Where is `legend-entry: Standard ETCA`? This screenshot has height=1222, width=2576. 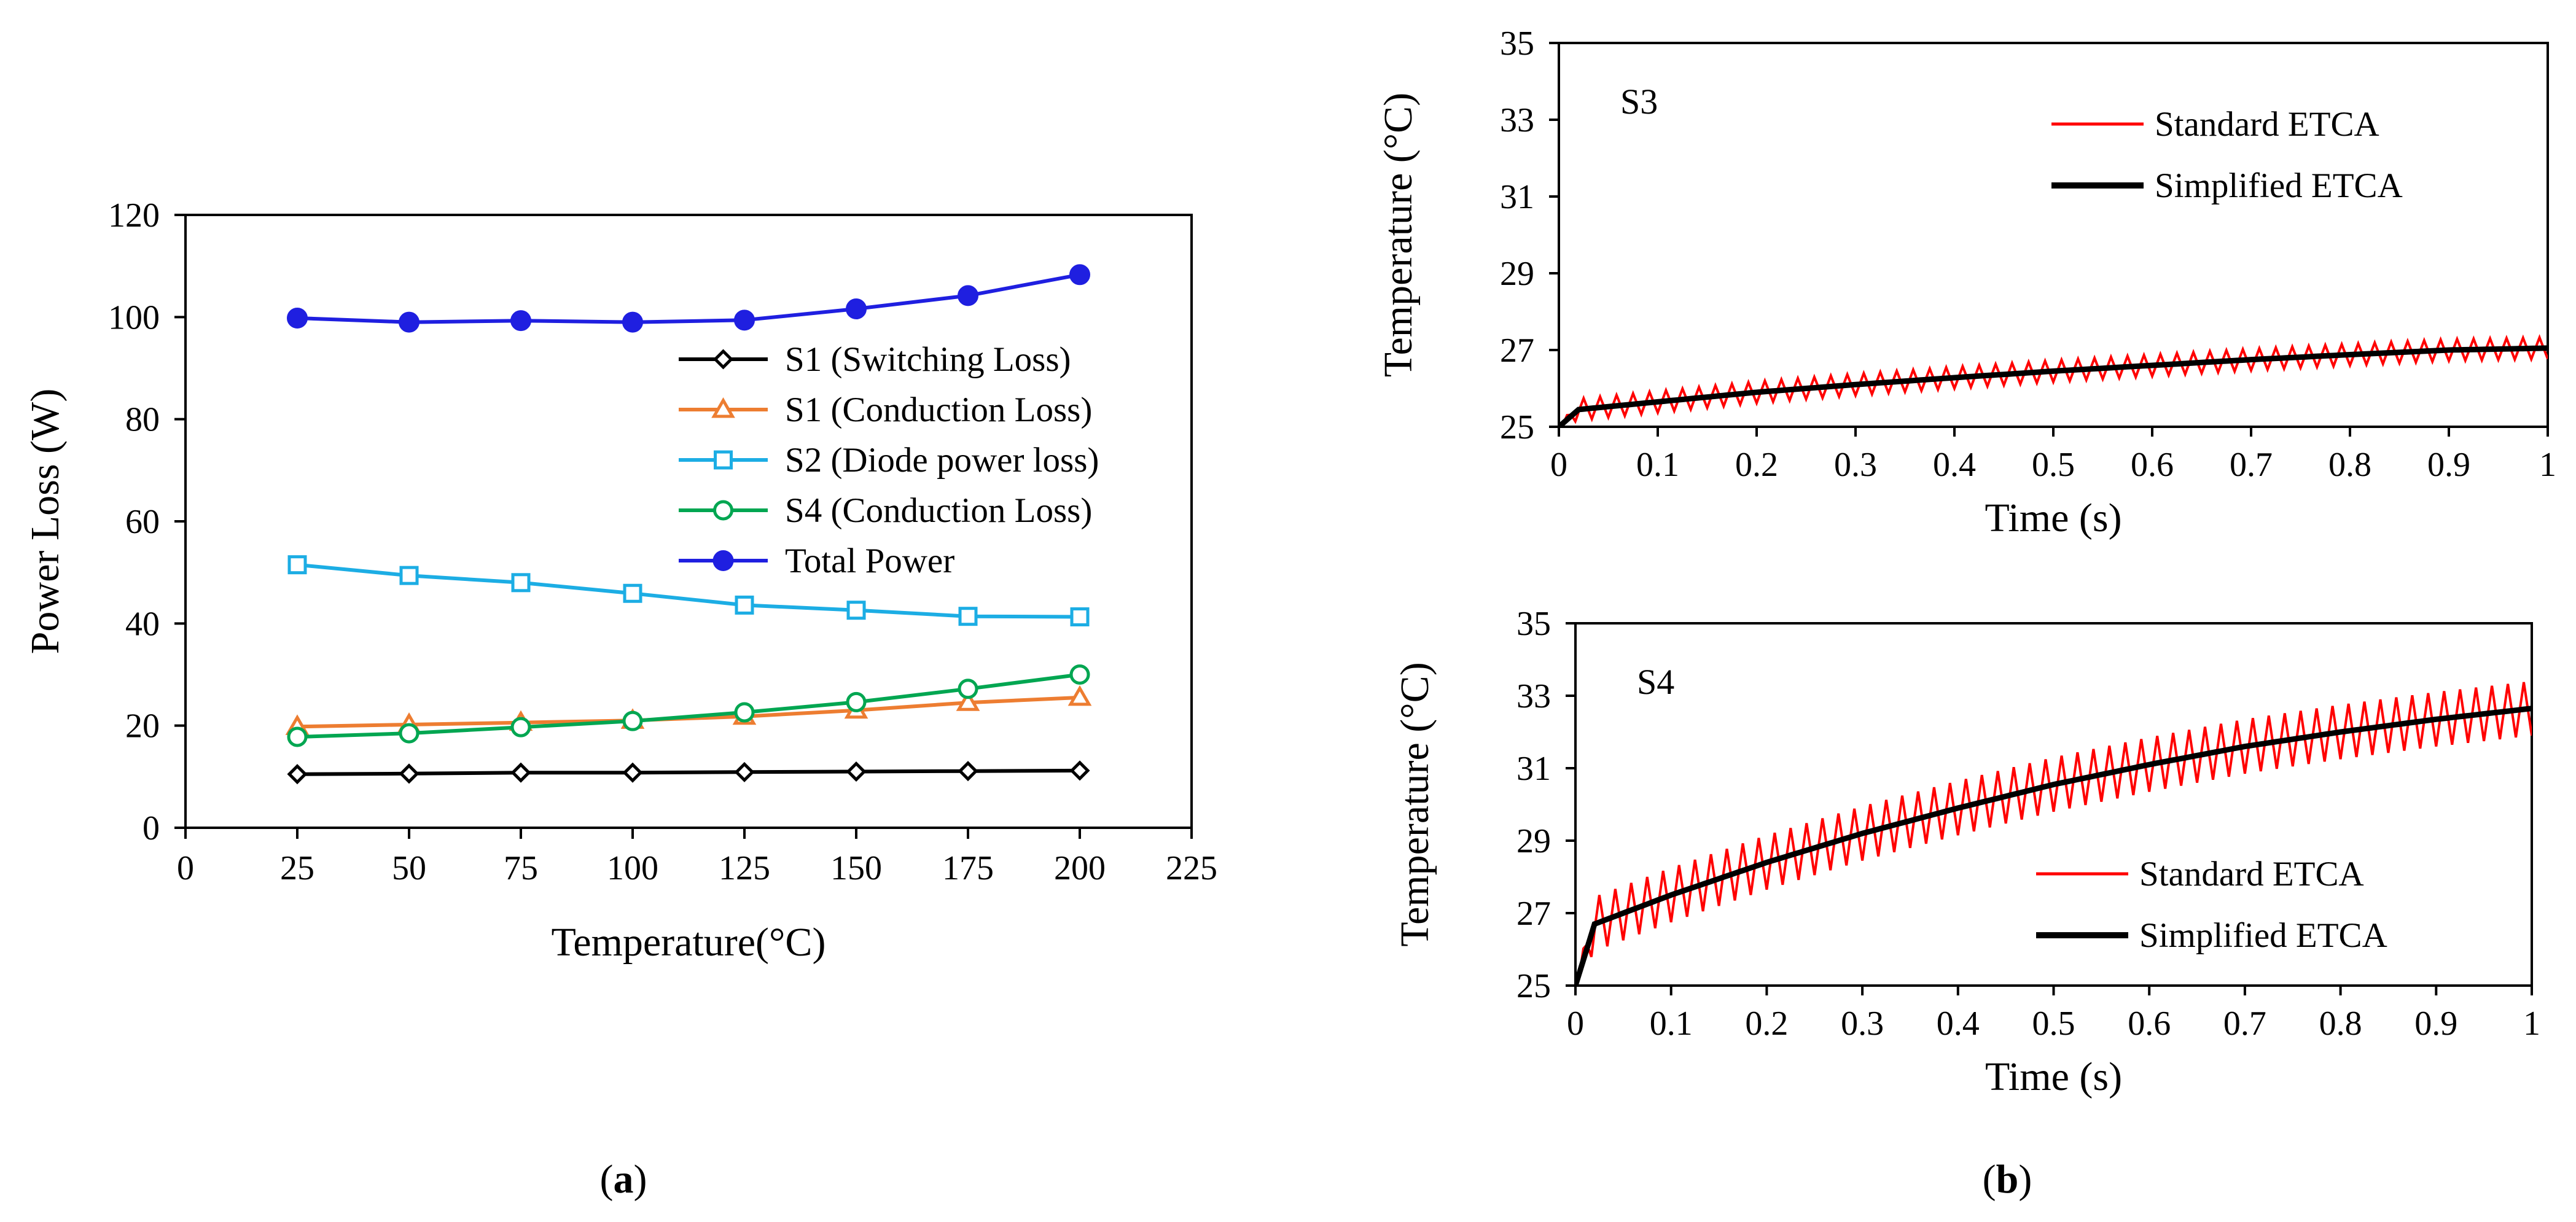
legend-entry: Standard ETCA is located at coordinates (2267, 125).